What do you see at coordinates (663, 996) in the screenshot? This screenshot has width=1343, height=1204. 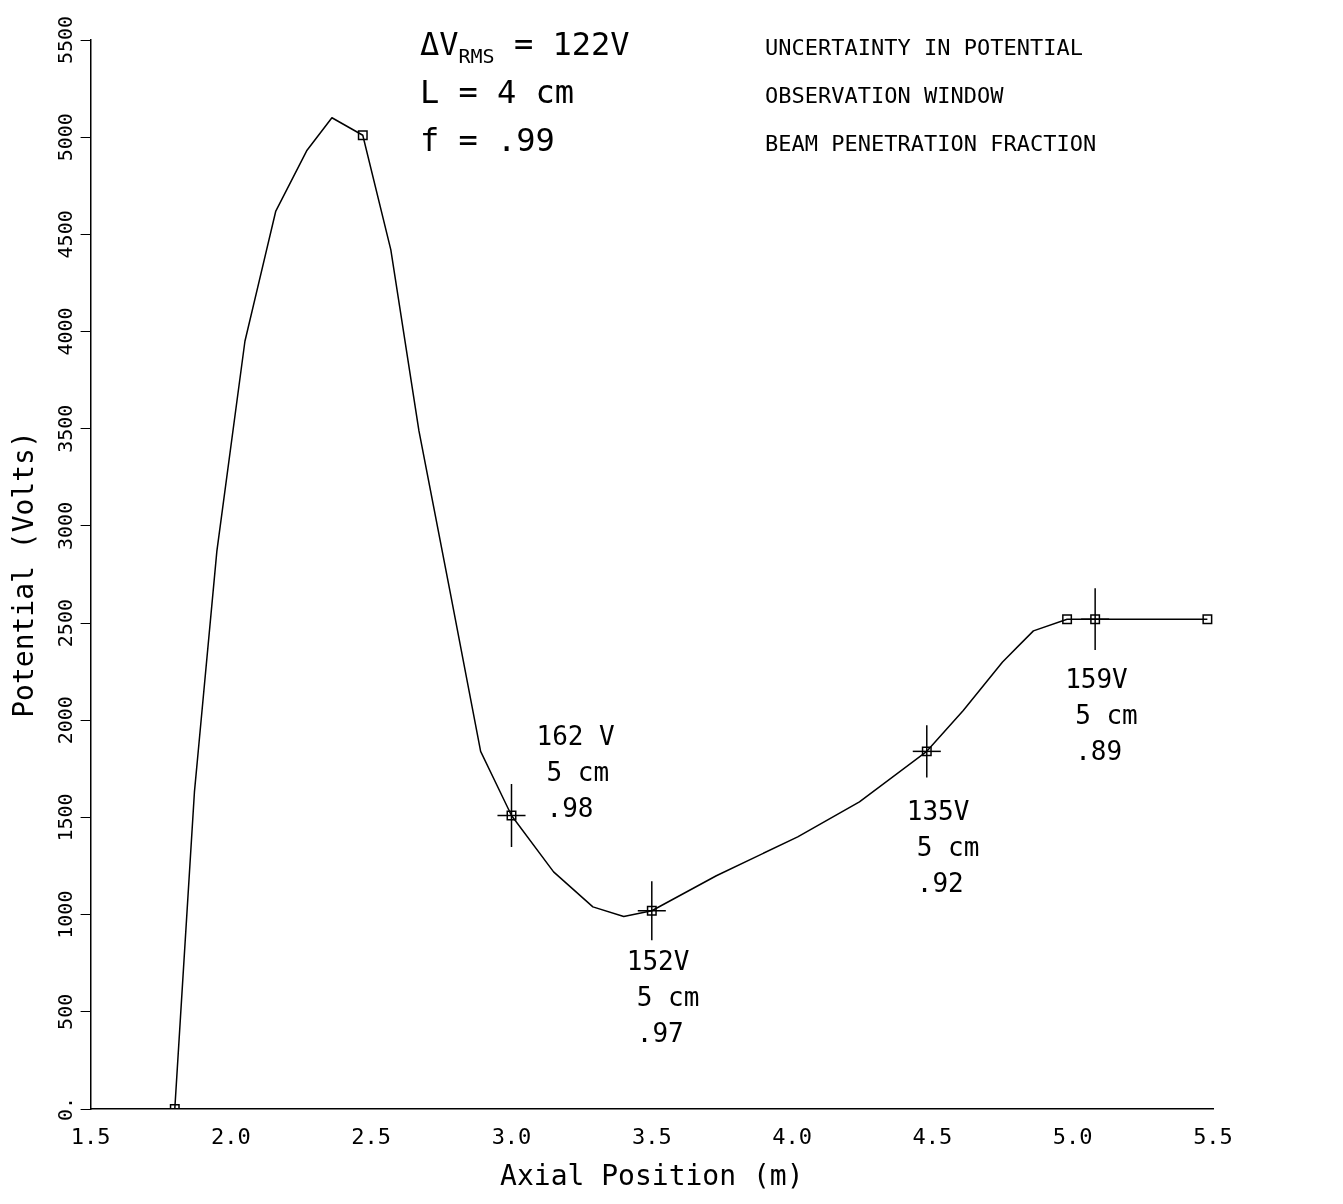 I see `annotation: 152V 5 cm .97` at bounding box center [663, 996].